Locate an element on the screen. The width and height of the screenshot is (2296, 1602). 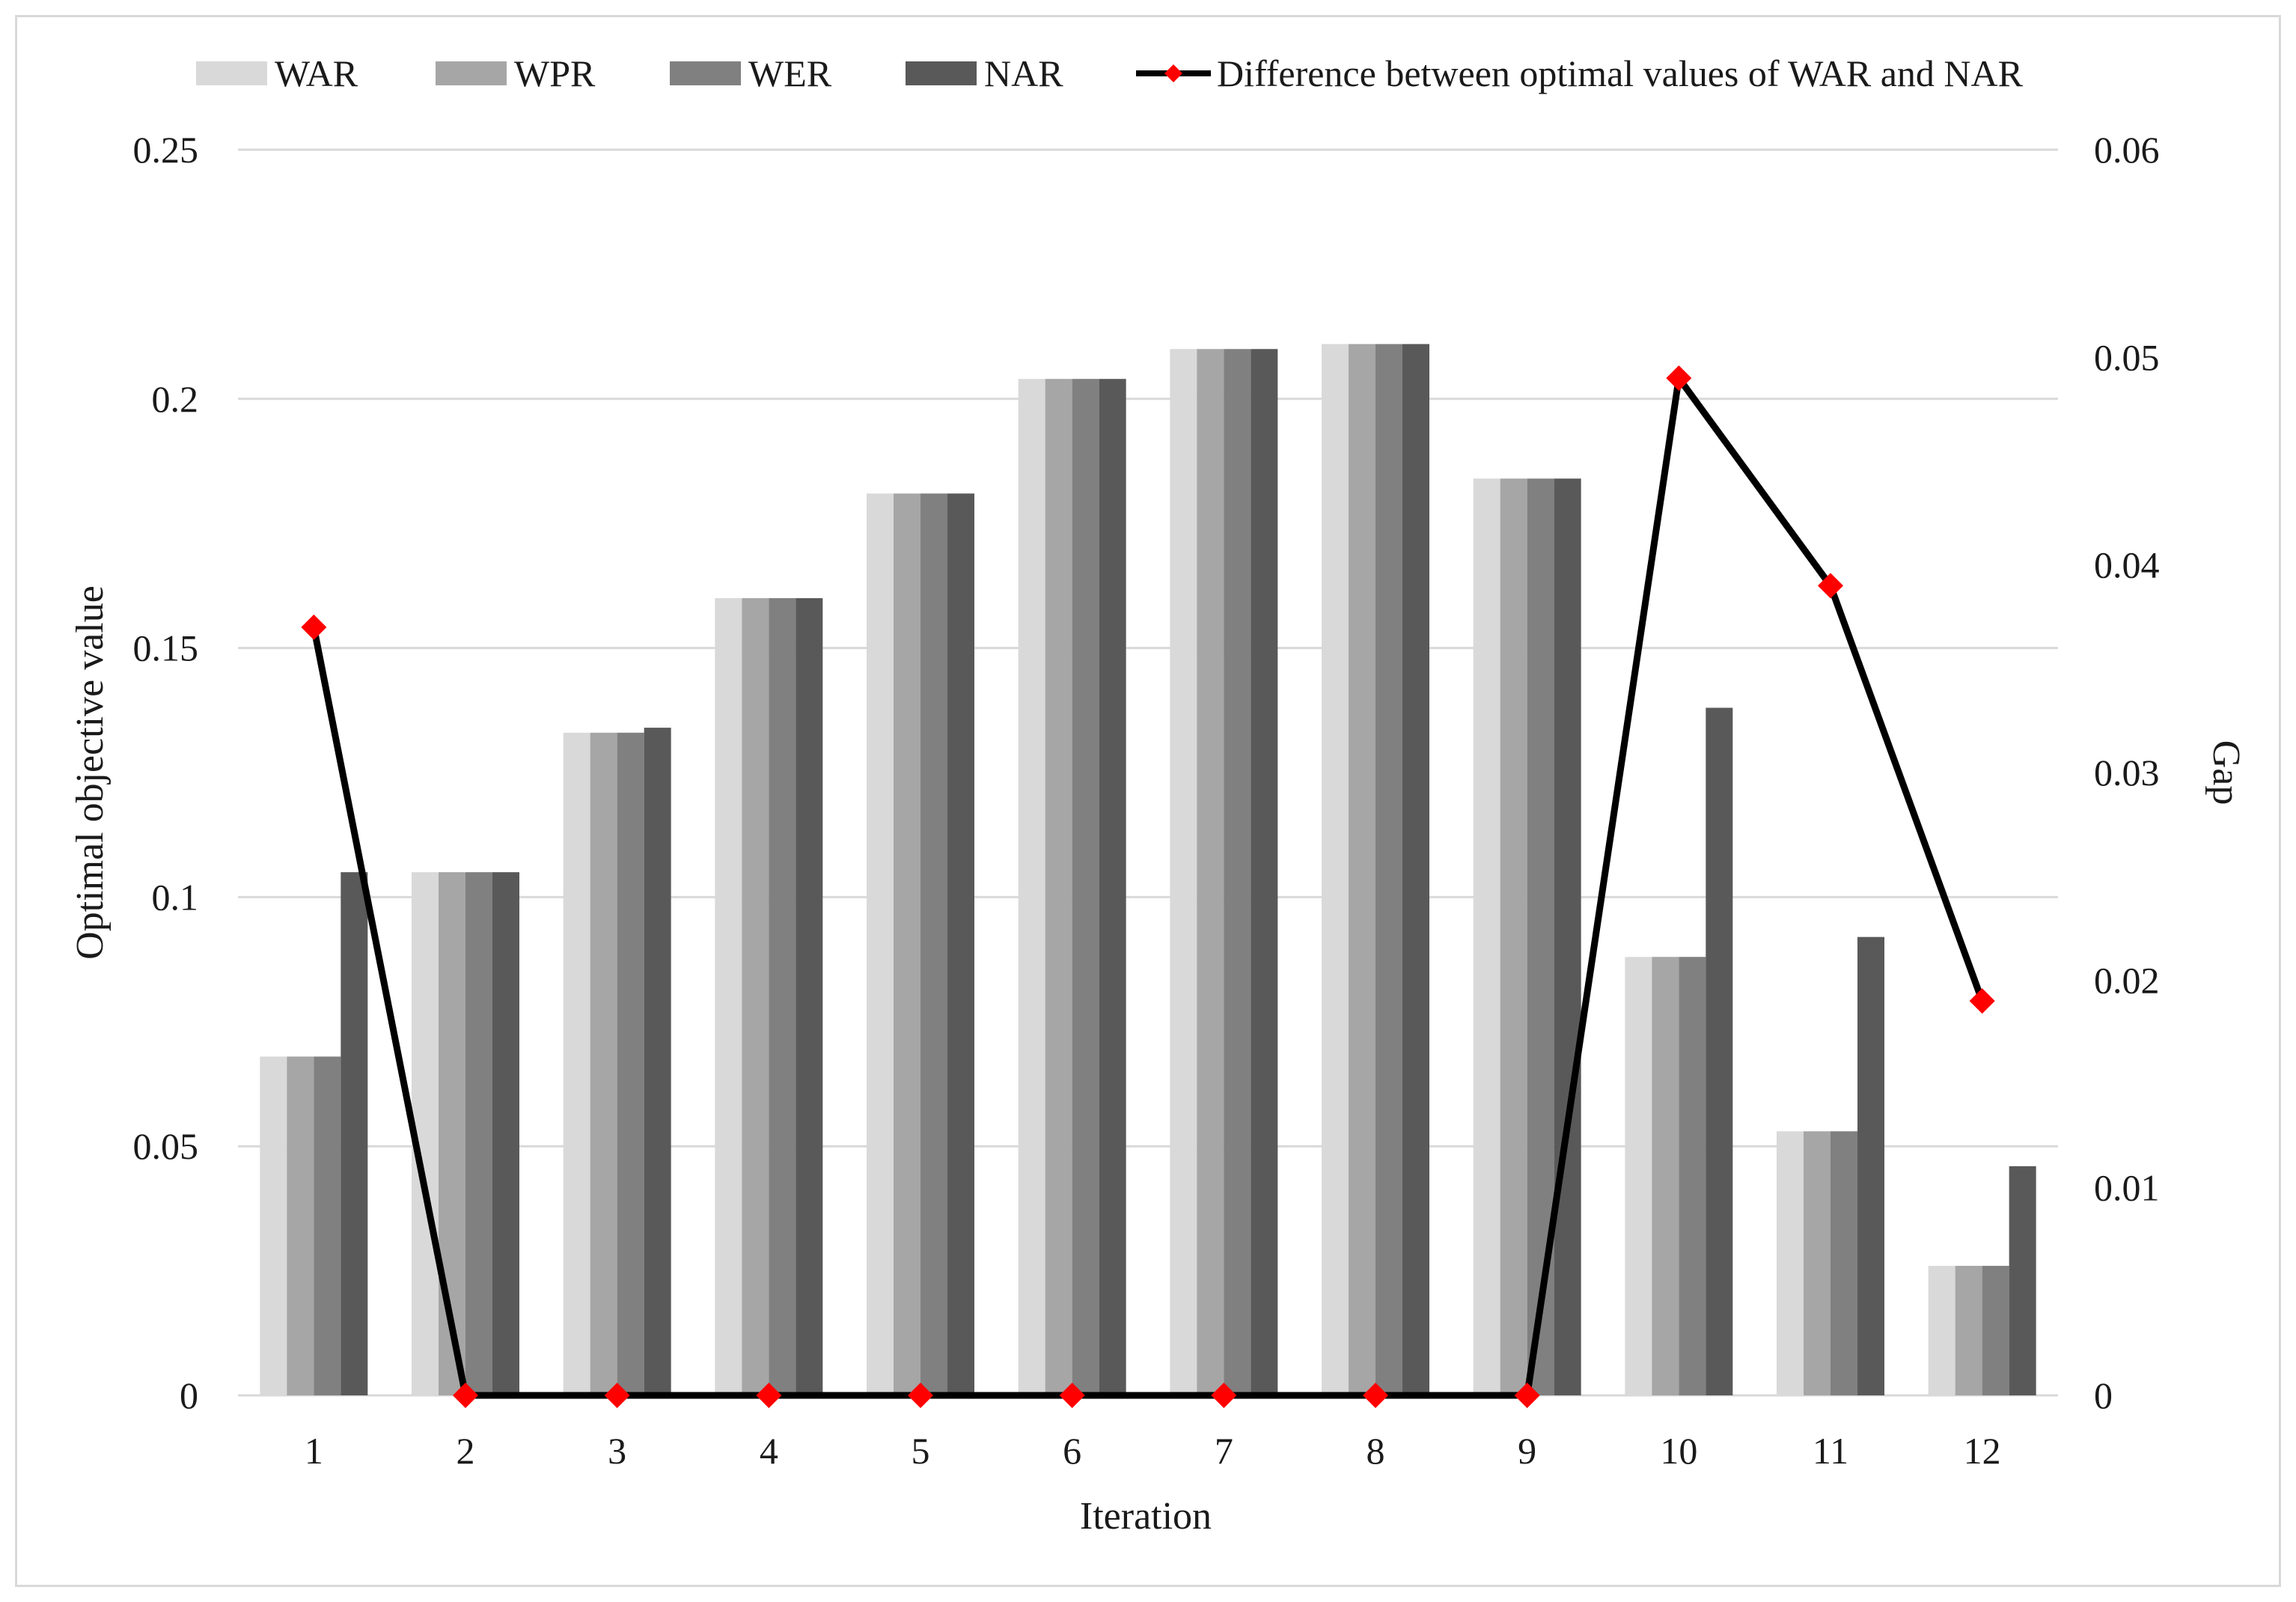
x-tick-label: 3 is located at coordinates (617, 1451).